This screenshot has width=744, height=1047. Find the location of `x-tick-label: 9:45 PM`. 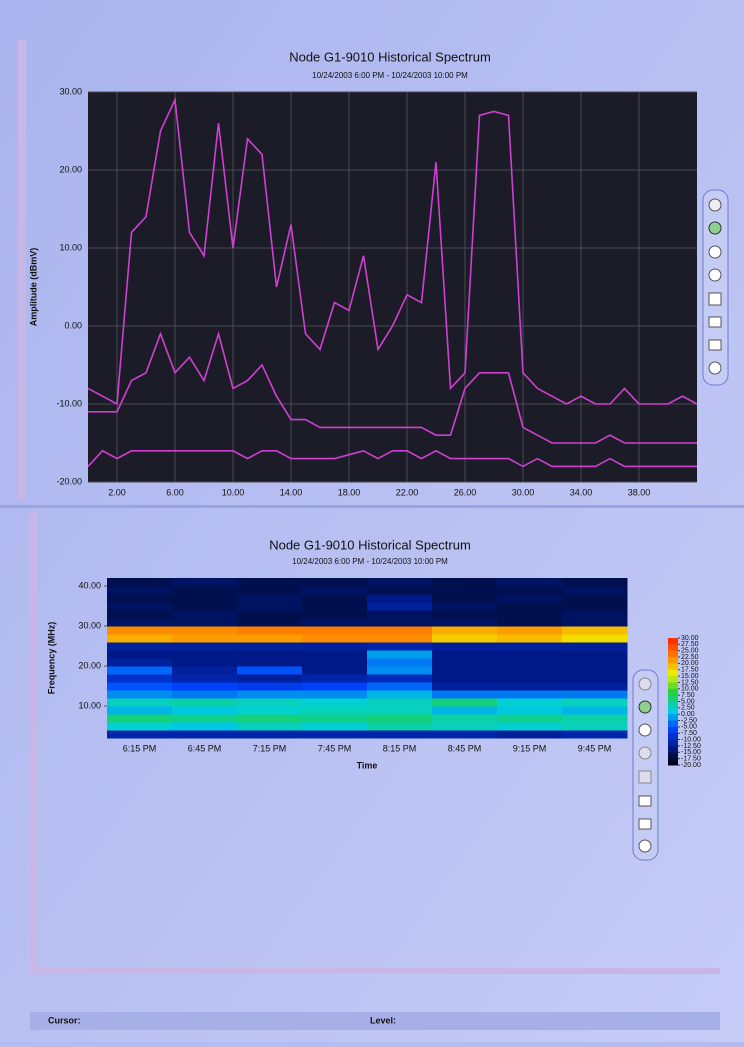

x-tick-label: 9:45 PM is located at coordinates (595, 748).